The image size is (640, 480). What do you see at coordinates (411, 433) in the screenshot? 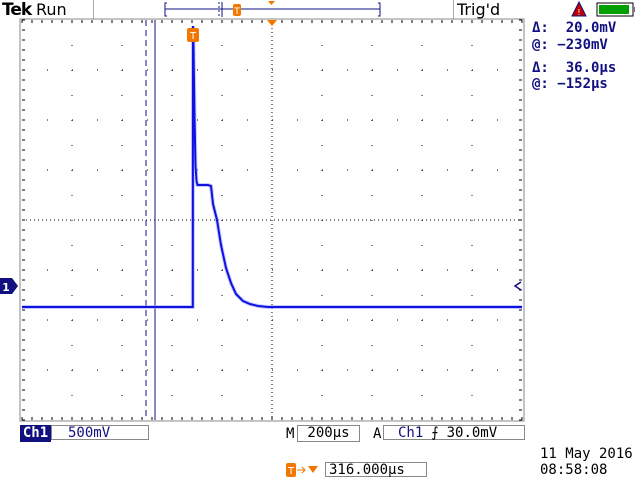
I see `trigger-source: Ch1` at bounding box center [411, 433].